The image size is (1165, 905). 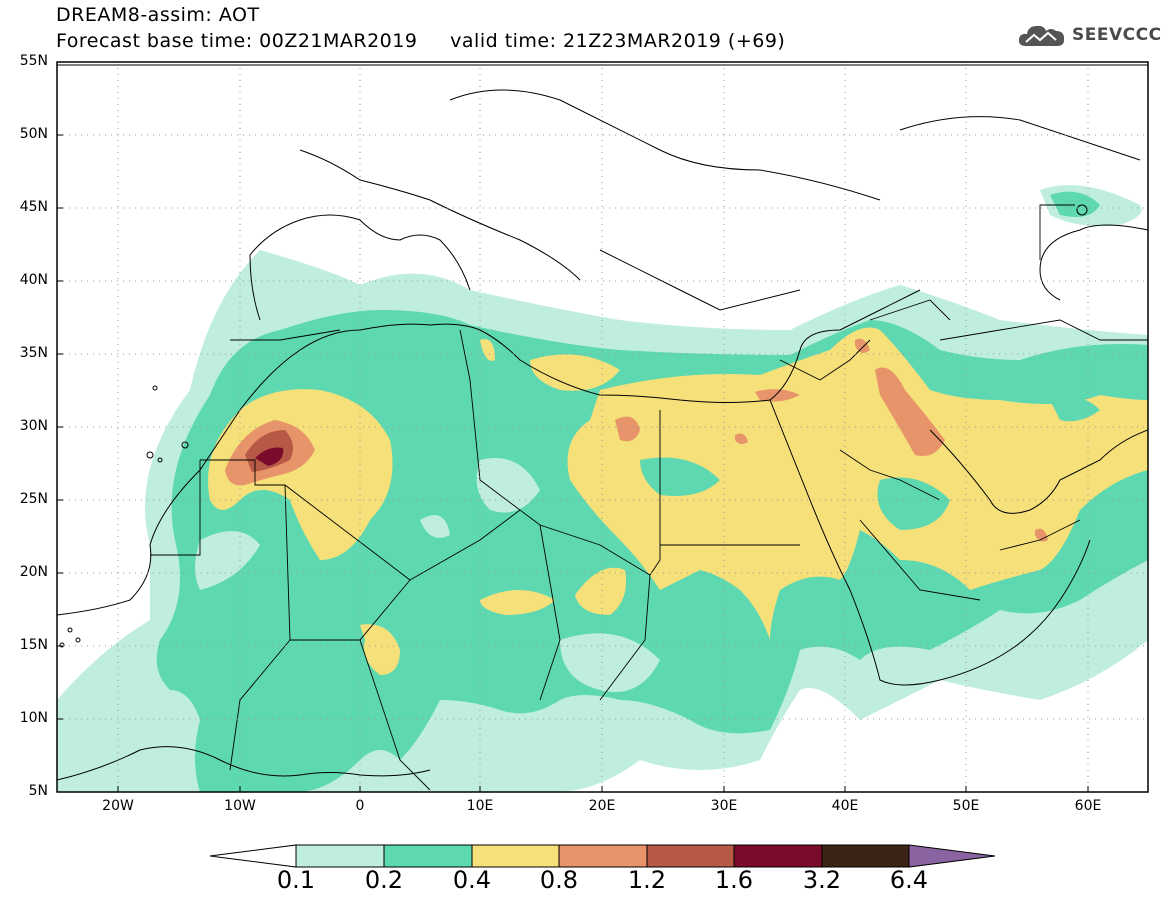 What do you see at coordinates (384, 880) in the screenshot?
I see `colorbar-label: 0.2` at bounding box center [384, 880].